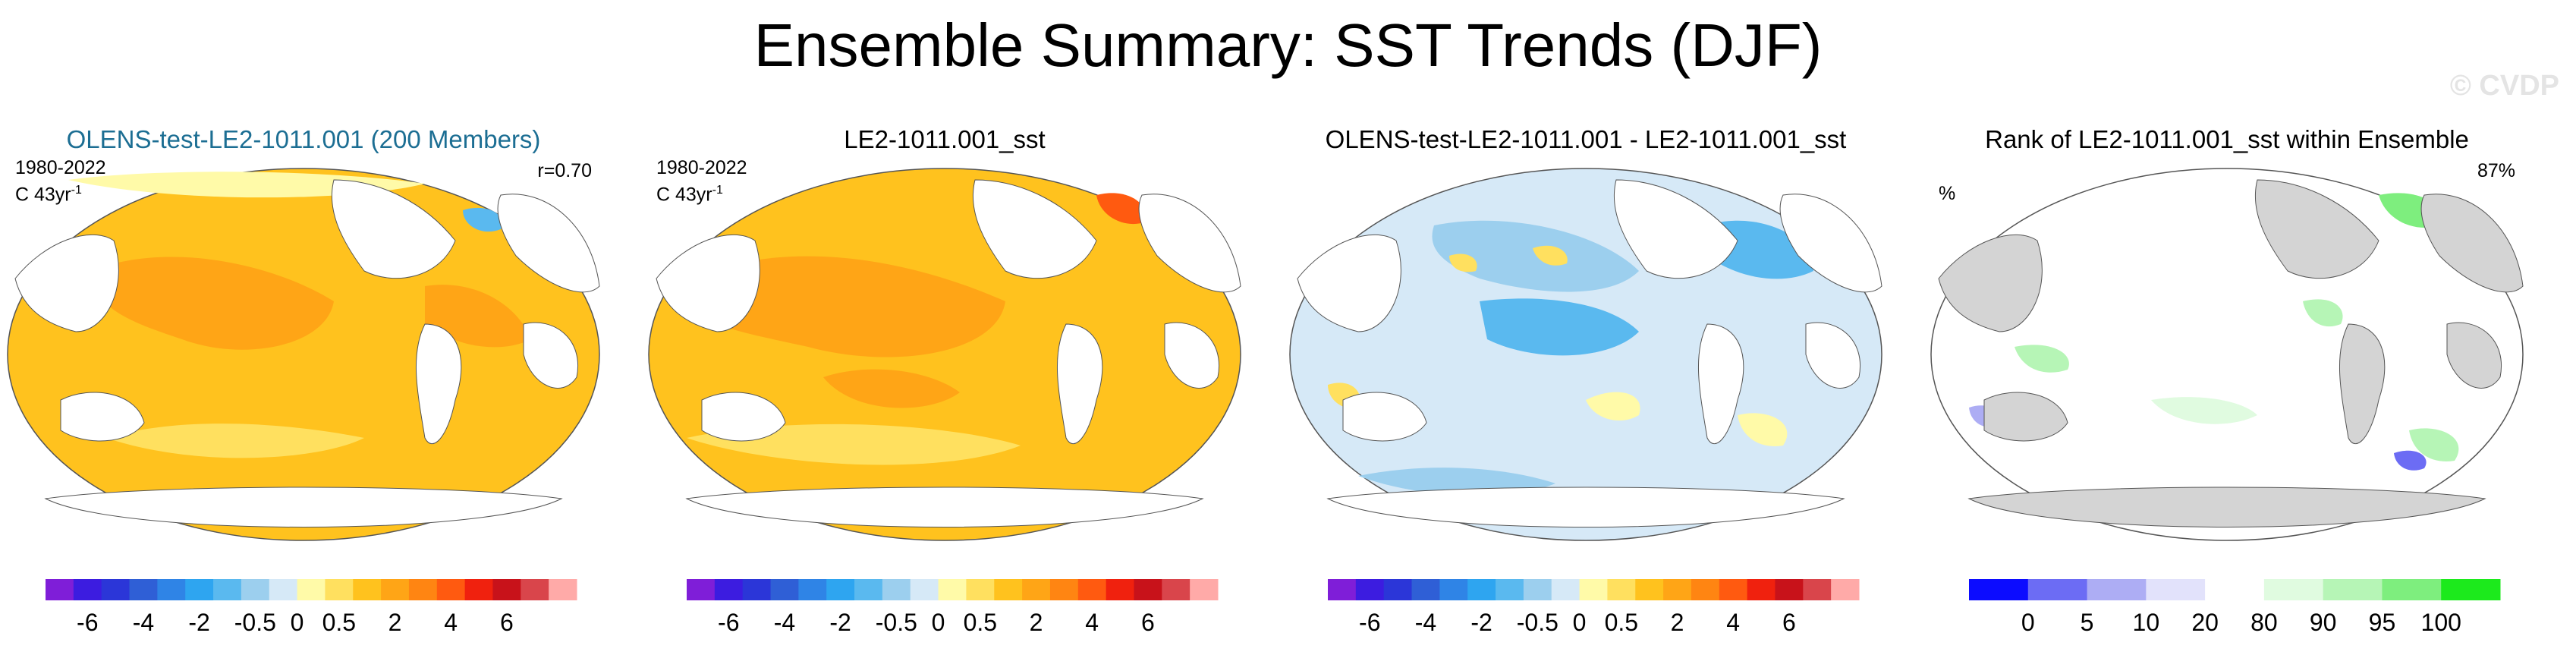 This screenshot has width=2576, height=655. I want to click on rank-percentile: 87%, so click(2496, 170).